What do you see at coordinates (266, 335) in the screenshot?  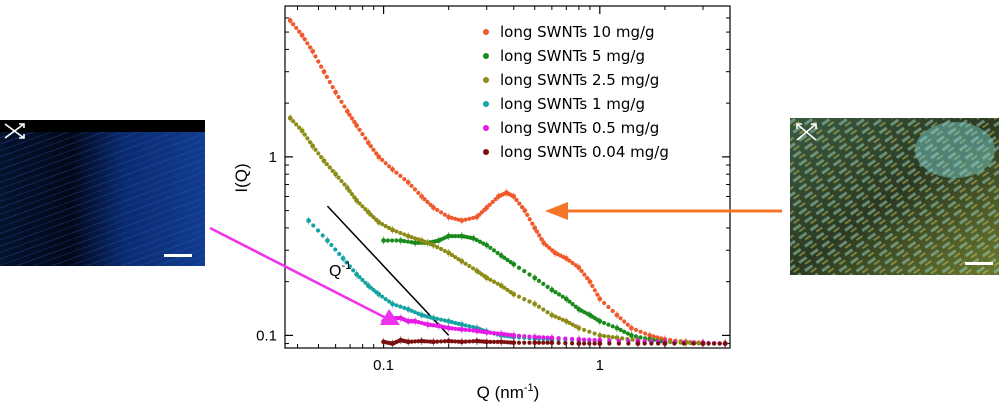 I see `y-tick-label: 0.1` at bounding box center [266, 335].